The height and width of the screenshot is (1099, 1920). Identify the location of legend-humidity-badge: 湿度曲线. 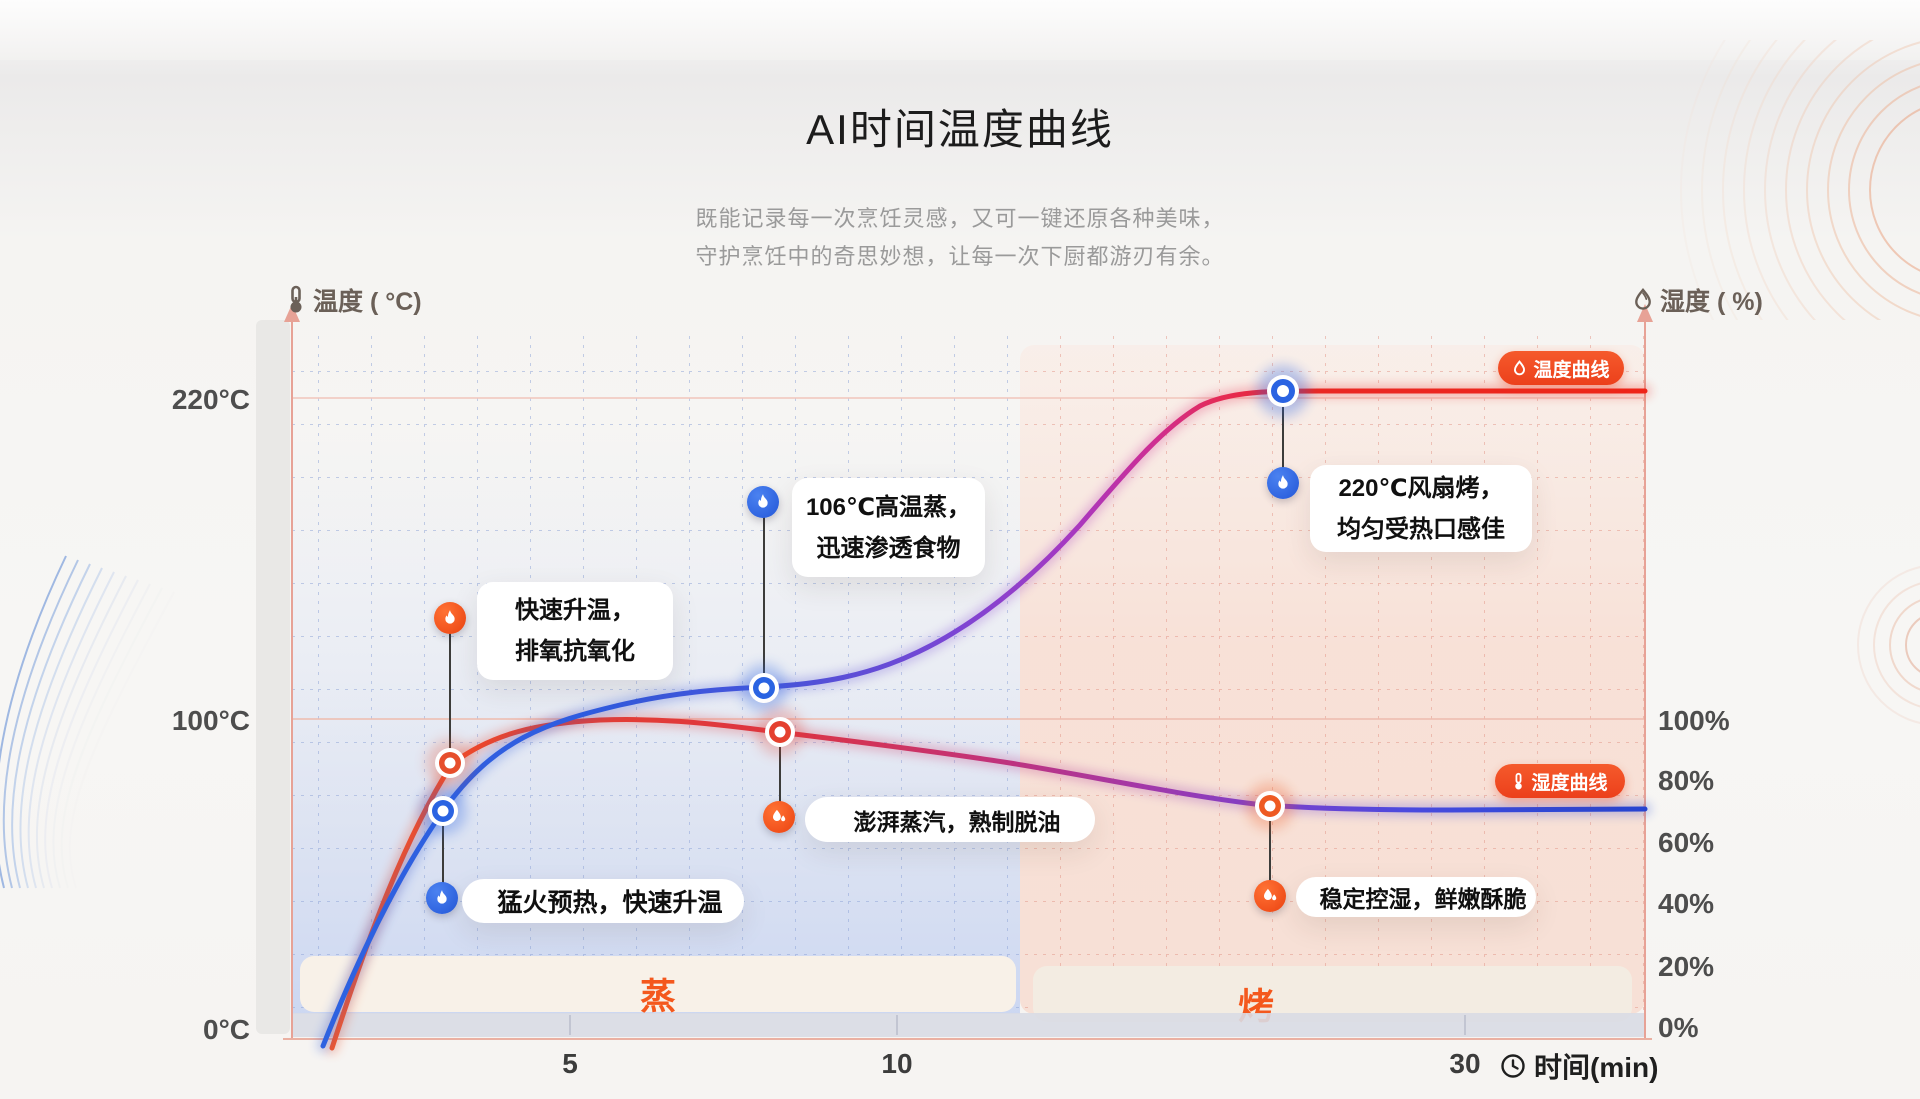
(1560, 781).